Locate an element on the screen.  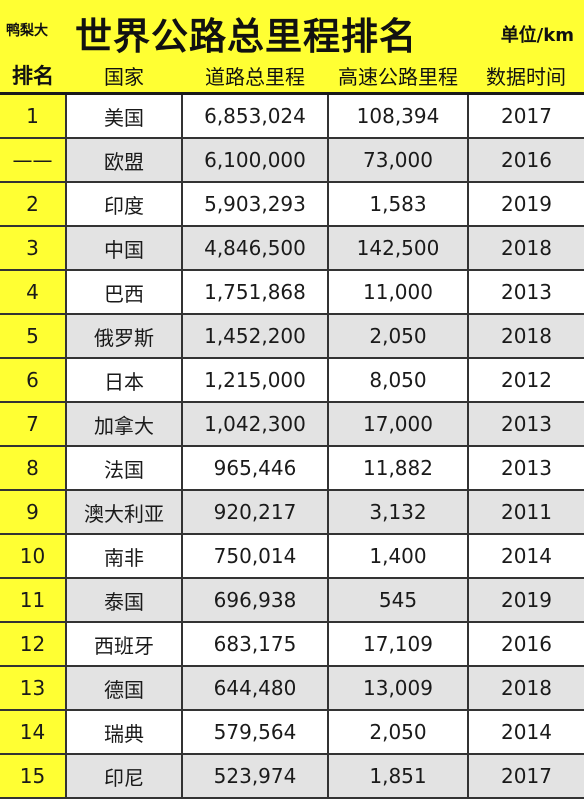
table-row: 2 印度 5,903,293 1,583 2019 is located at coordinates (292, 204).